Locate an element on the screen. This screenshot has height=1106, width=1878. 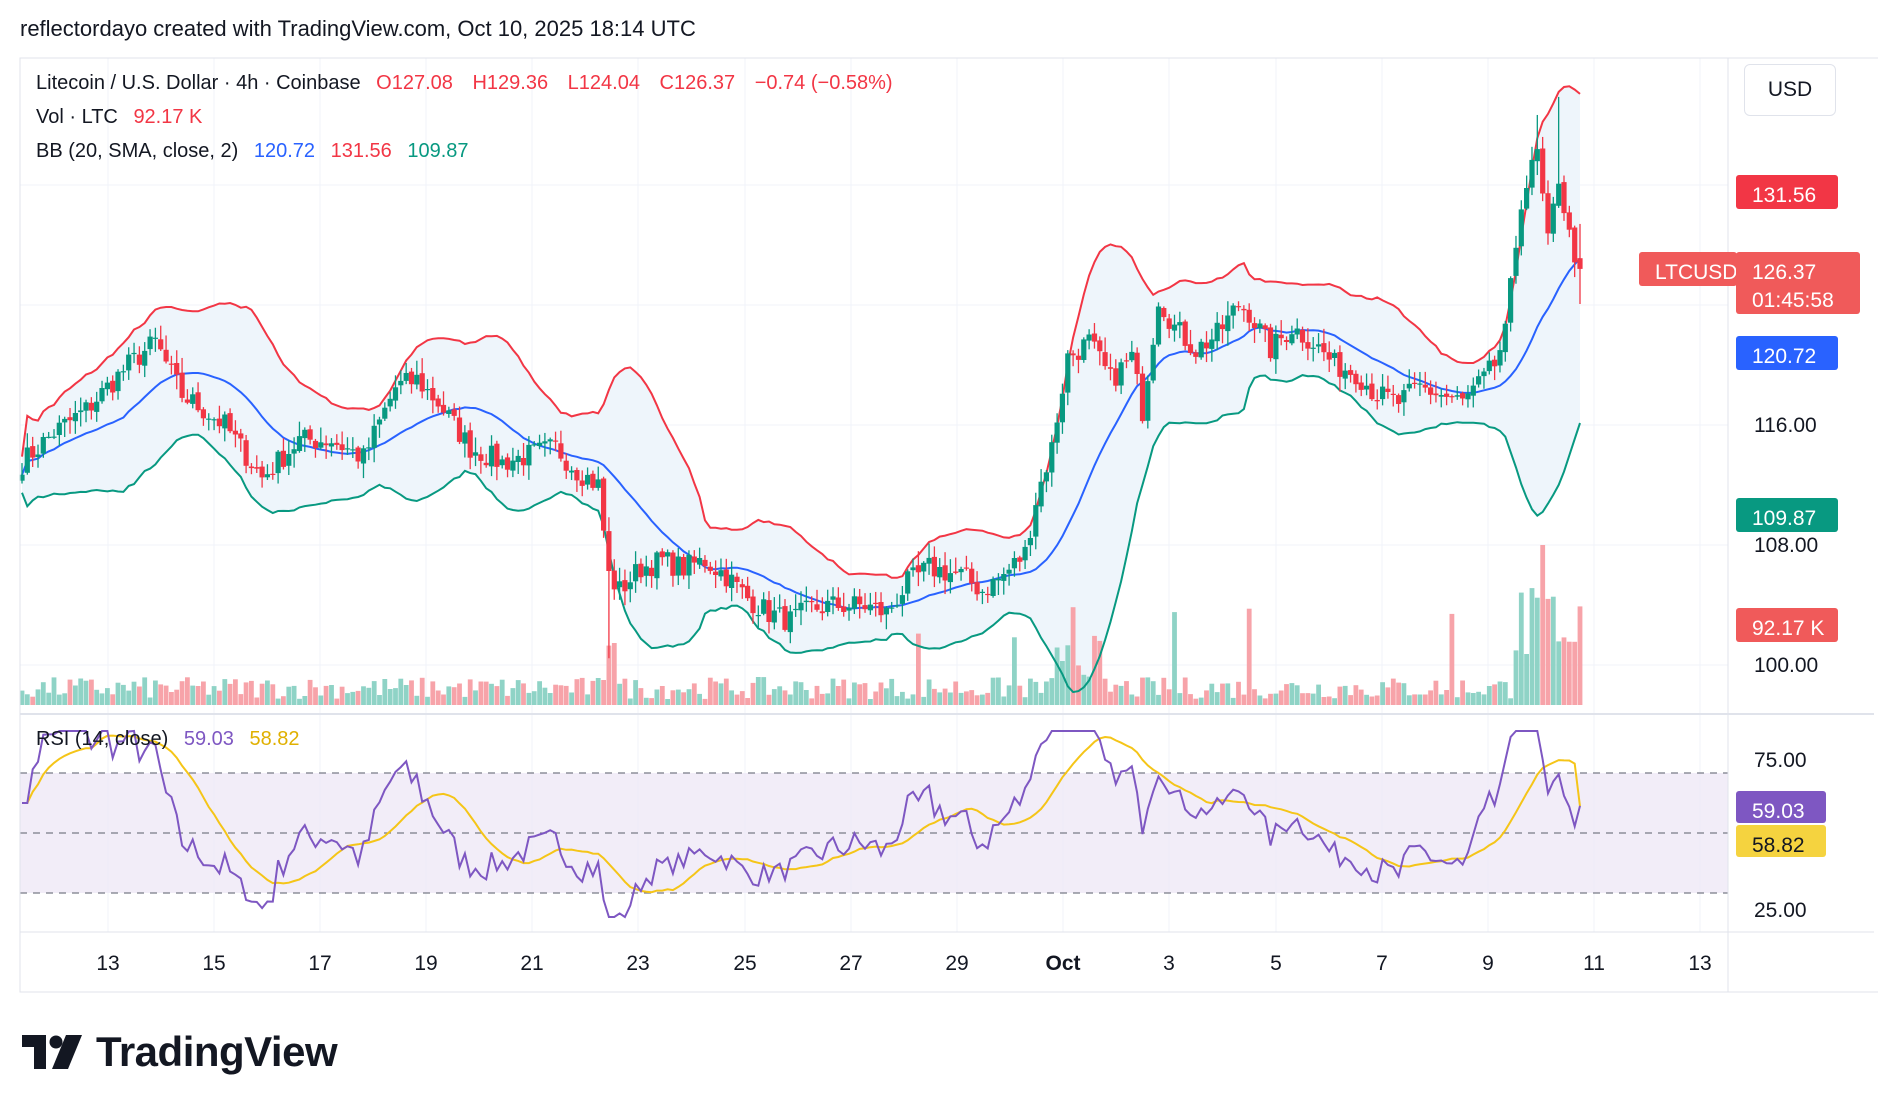
bb-label: BB (20, SMA, close, 2) is located at coordinates (137, 151).